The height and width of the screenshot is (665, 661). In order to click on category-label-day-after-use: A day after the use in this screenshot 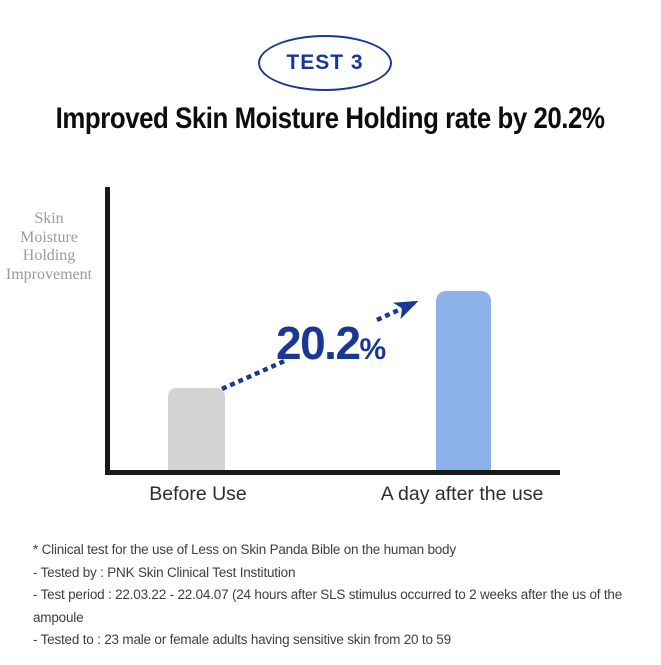, I will do `click(462, 494)`.